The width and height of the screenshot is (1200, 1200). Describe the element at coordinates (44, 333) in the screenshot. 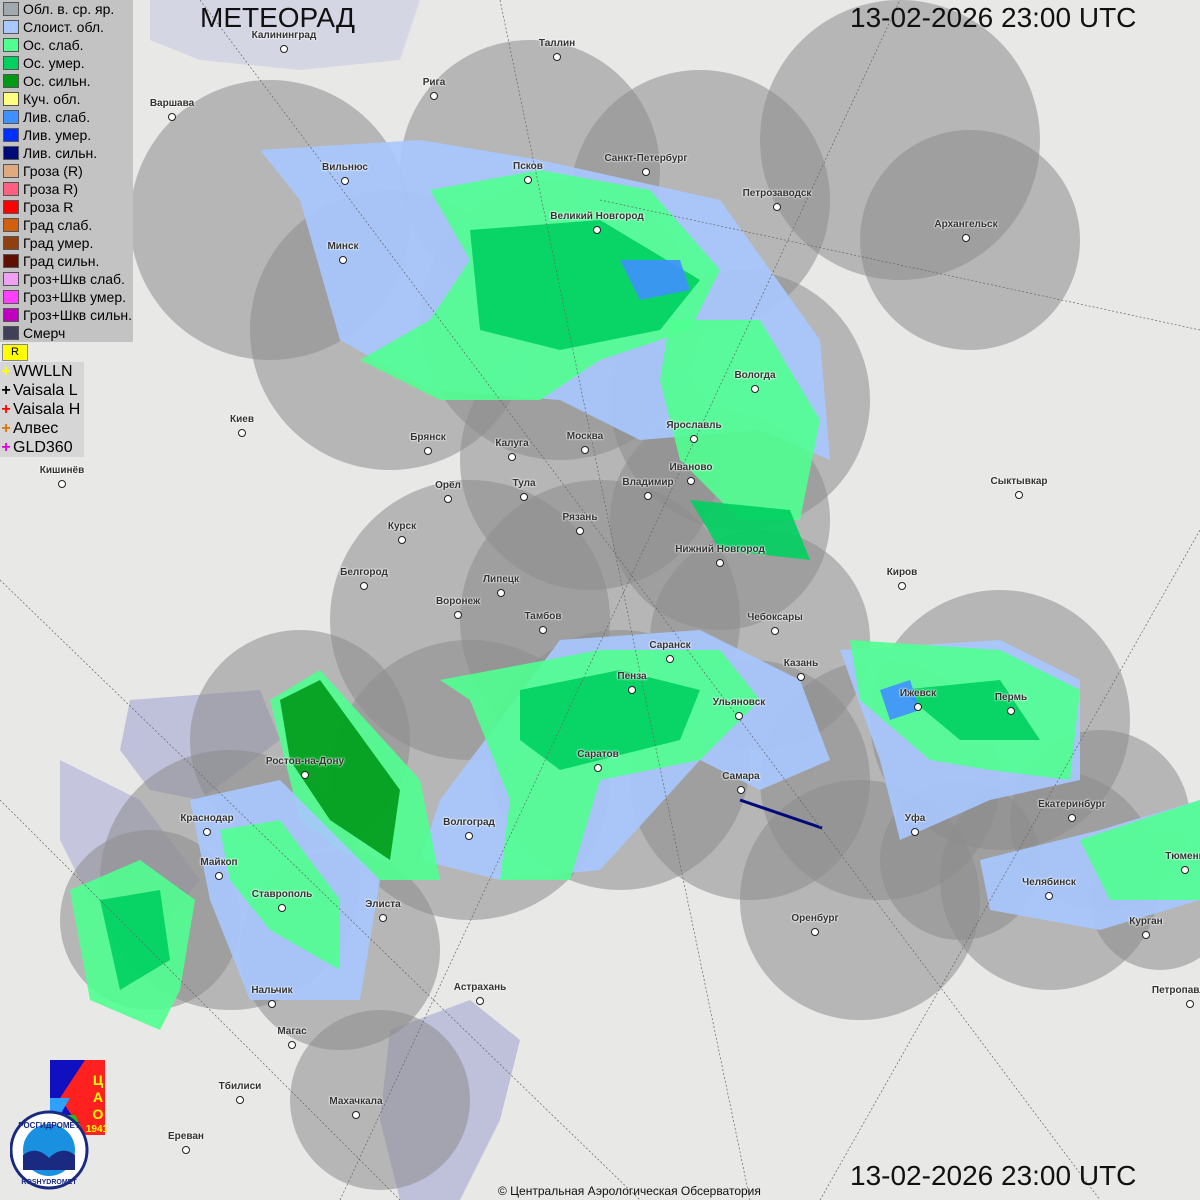

I see `legend-label: Смерч` at that location.